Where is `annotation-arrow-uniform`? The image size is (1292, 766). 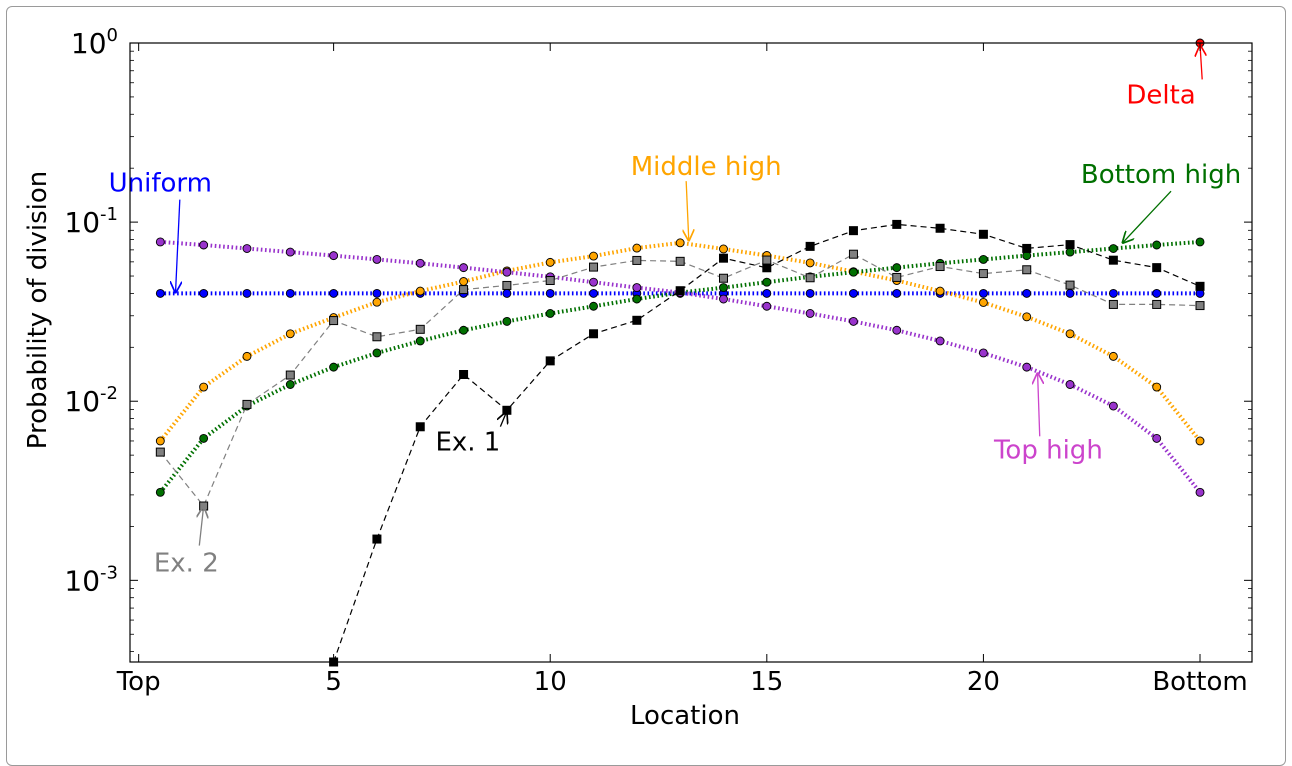
annotation-arrow-uniform is located at coordinates (177, 246).